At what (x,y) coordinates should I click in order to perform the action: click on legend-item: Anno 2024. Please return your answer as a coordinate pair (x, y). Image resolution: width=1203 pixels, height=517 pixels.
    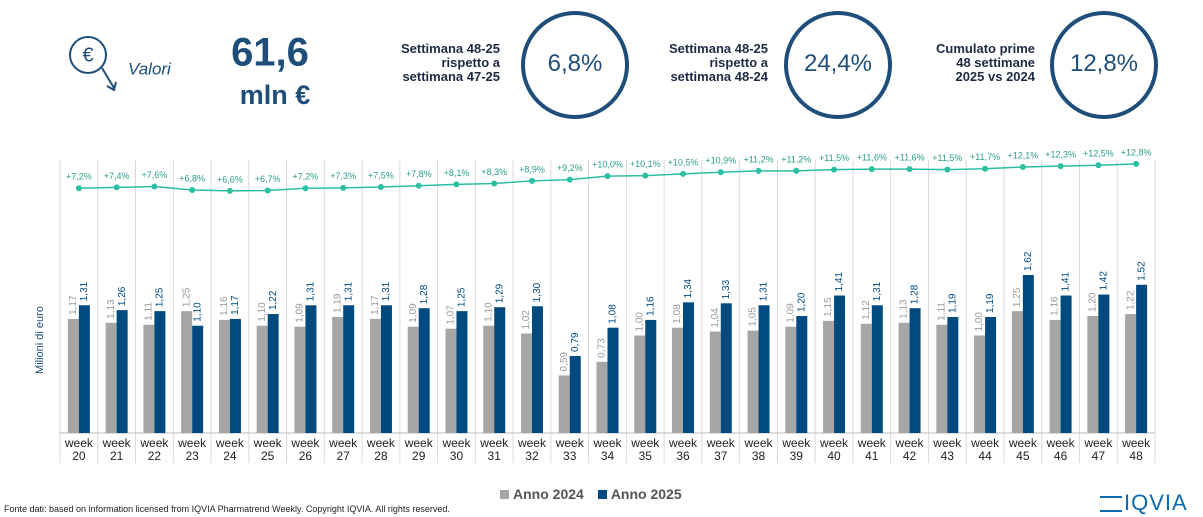
    Looking at the image, I should click on (542, 494).